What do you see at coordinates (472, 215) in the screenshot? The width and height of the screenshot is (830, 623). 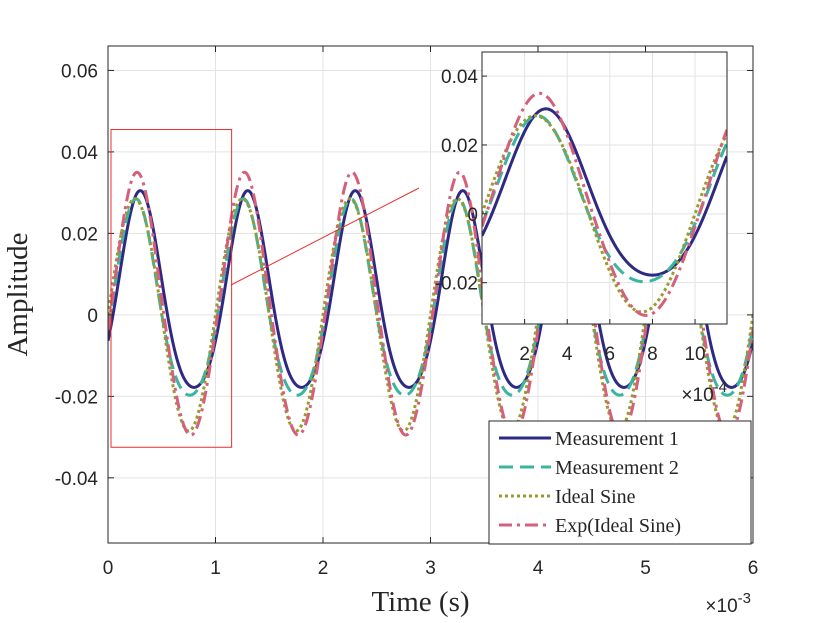 I see `inset-y-tick-label: 0` at bounding box center [472, 215].